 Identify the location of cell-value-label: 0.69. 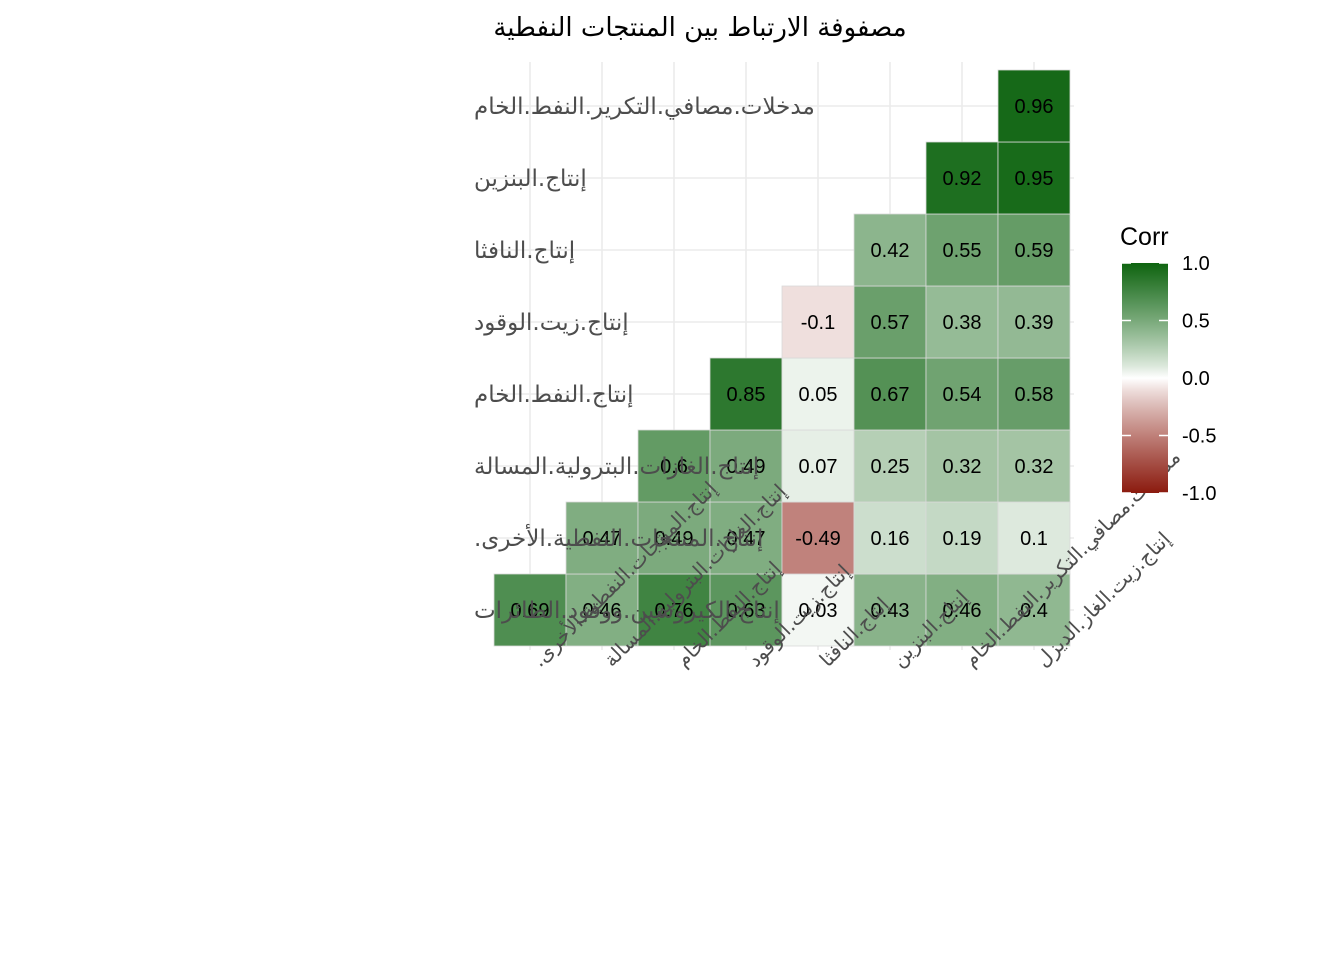
(530, 611).